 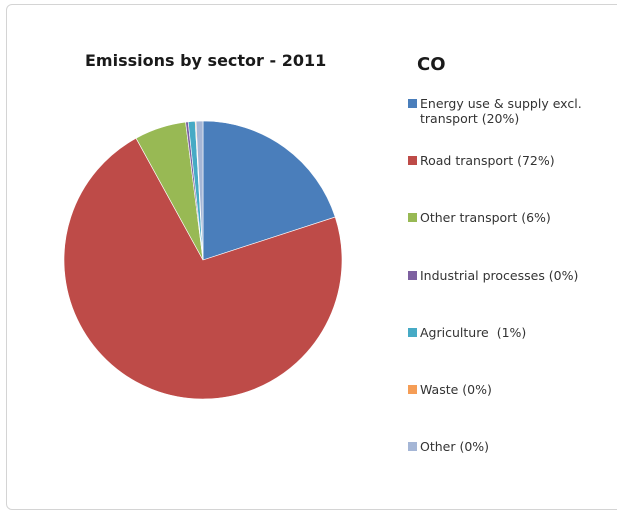 I want to click on legend-item: Other transport (6%), so click(x=479, y=217).